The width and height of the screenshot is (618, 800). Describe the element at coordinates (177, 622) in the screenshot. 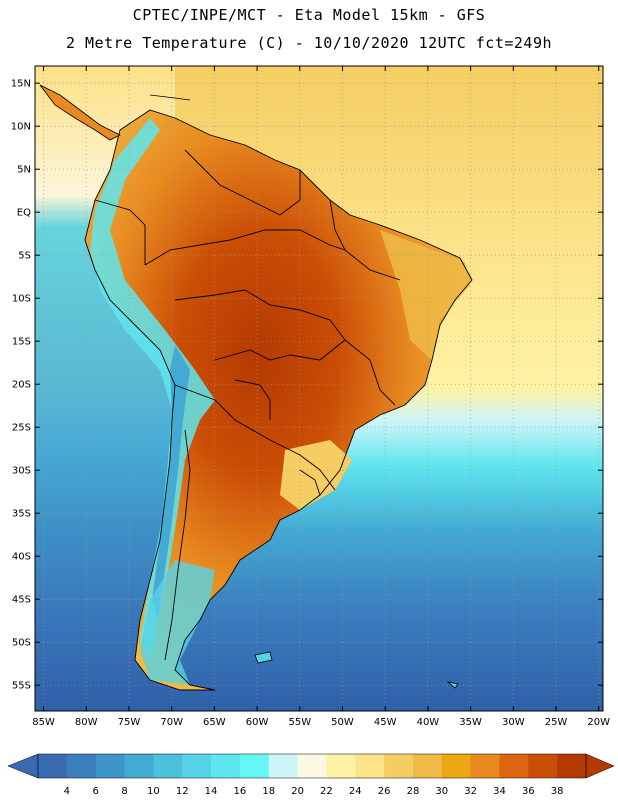

I see `patagonia-cool` at that location.